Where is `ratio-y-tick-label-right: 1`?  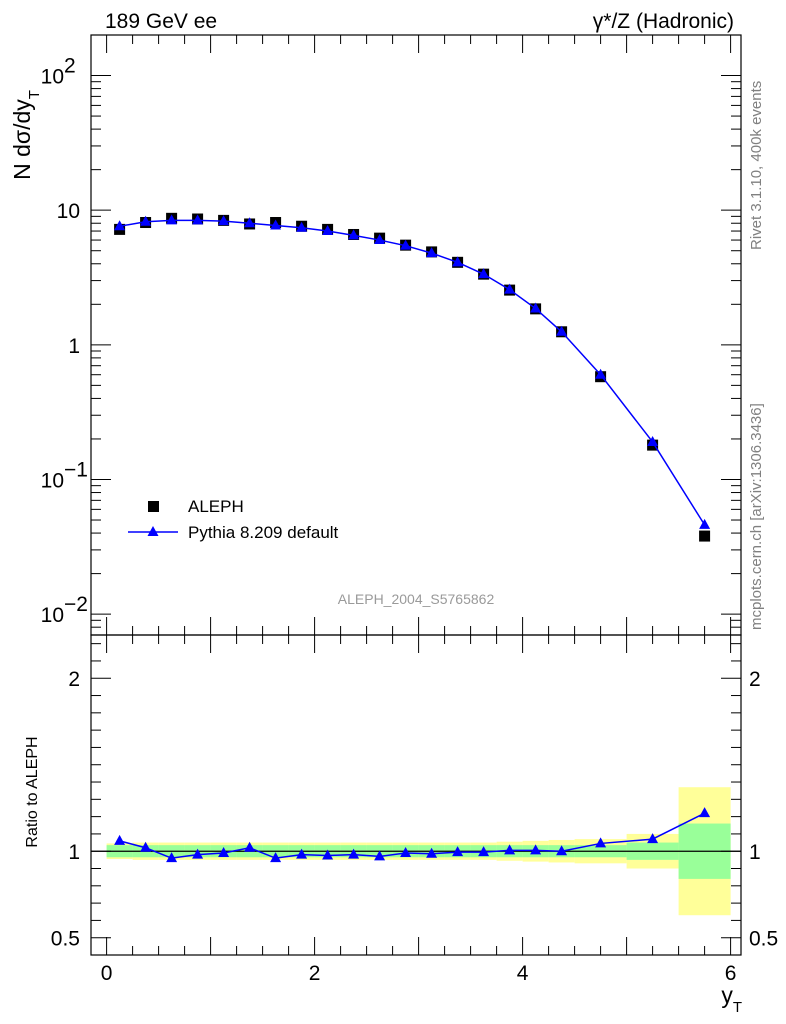 ratio-y-tick-label-right: 1 is located at coordinates (755, 852).